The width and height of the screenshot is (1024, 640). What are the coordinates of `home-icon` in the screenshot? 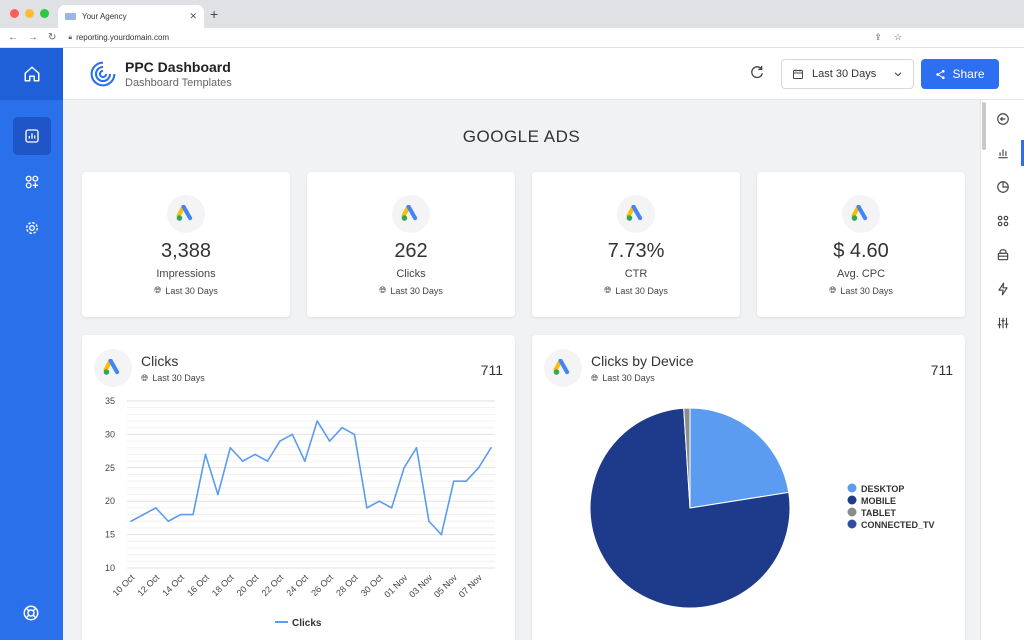 It's located at (31, 74).